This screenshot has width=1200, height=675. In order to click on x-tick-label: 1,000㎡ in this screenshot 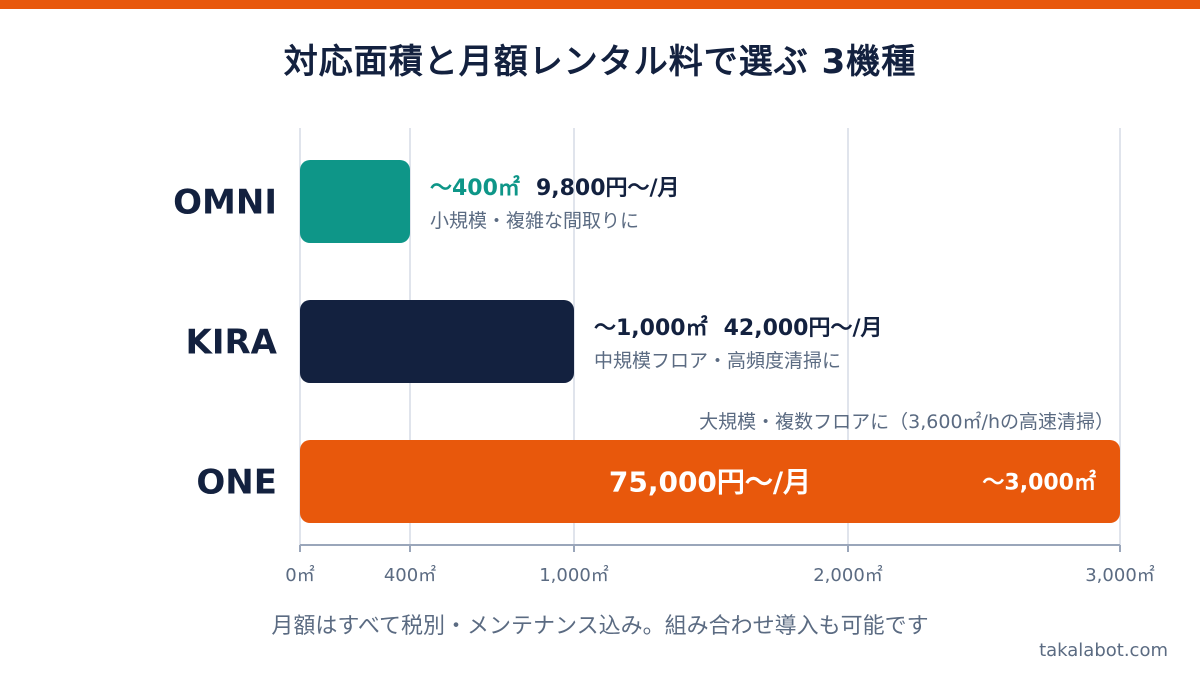, I will do `click(574, 575)`.